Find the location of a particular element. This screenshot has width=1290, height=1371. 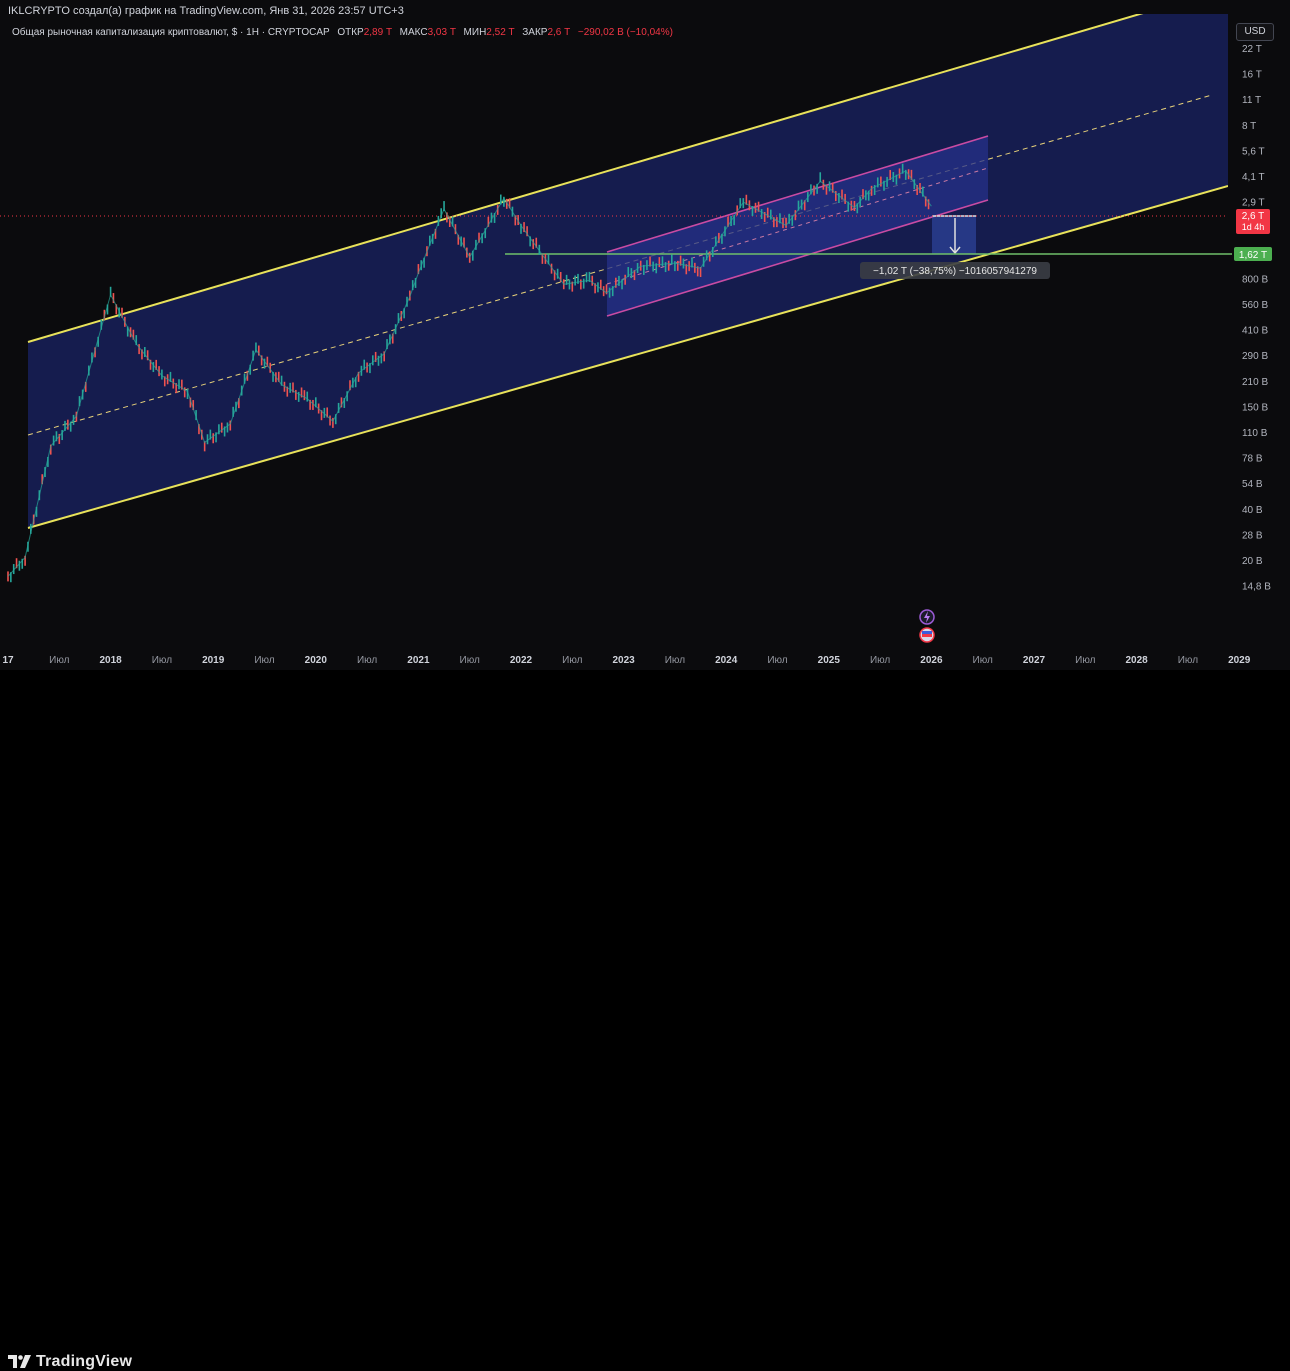

time-tick-label: 2019 is located at coordinates (213, 660).